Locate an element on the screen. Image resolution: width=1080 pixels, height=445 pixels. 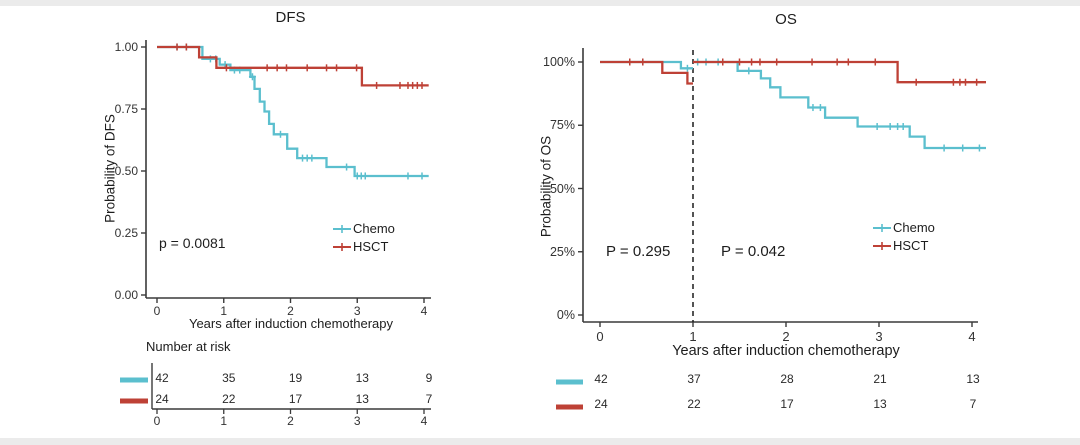
dfs-plot-title: DFS is located at coordinates (290, 17).